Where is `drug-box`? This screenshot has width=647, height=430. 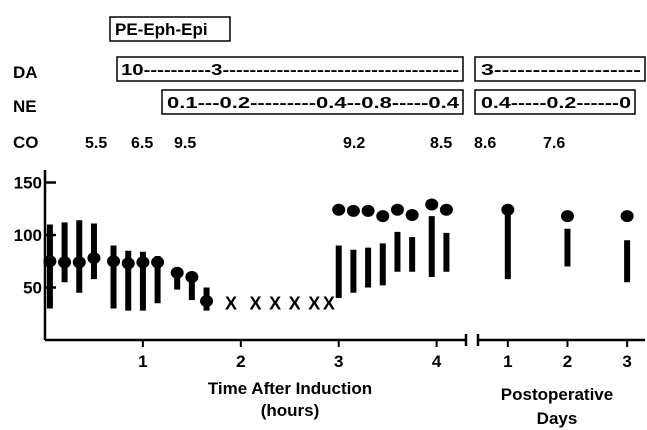 drug-box is located at coordinates (170, 29).